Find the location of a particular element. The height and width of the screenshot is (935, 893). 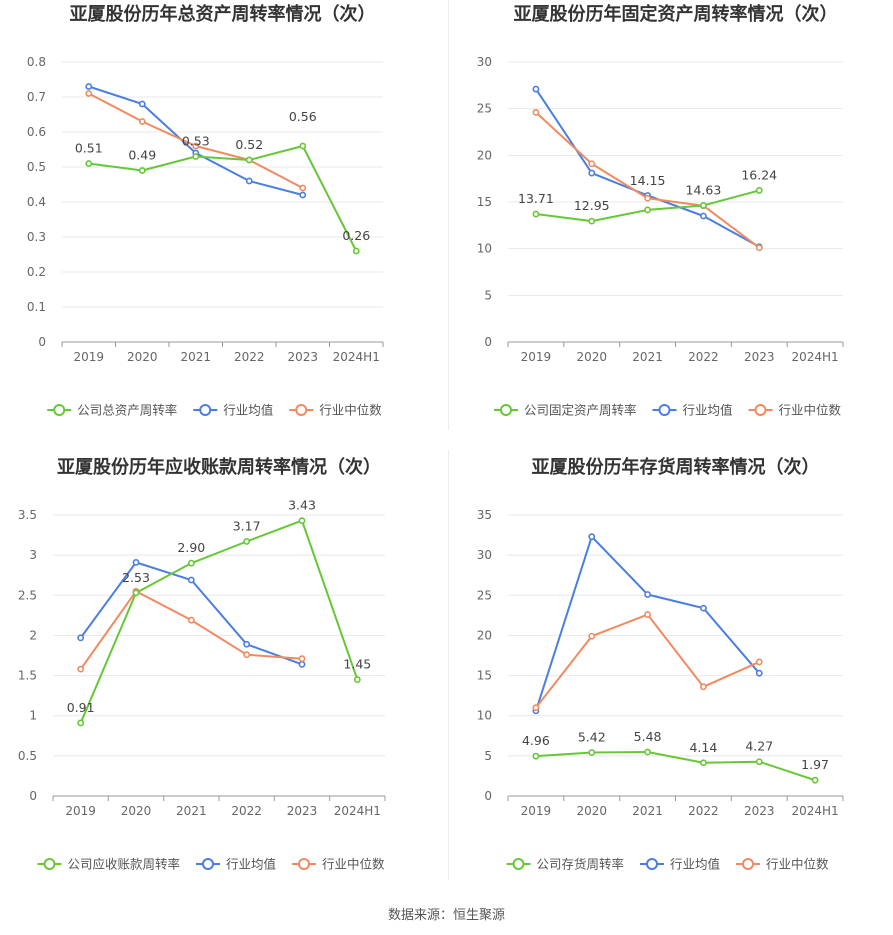

legend-item-company: 公司固定资产周转率 is located at coordinates (565, 410).